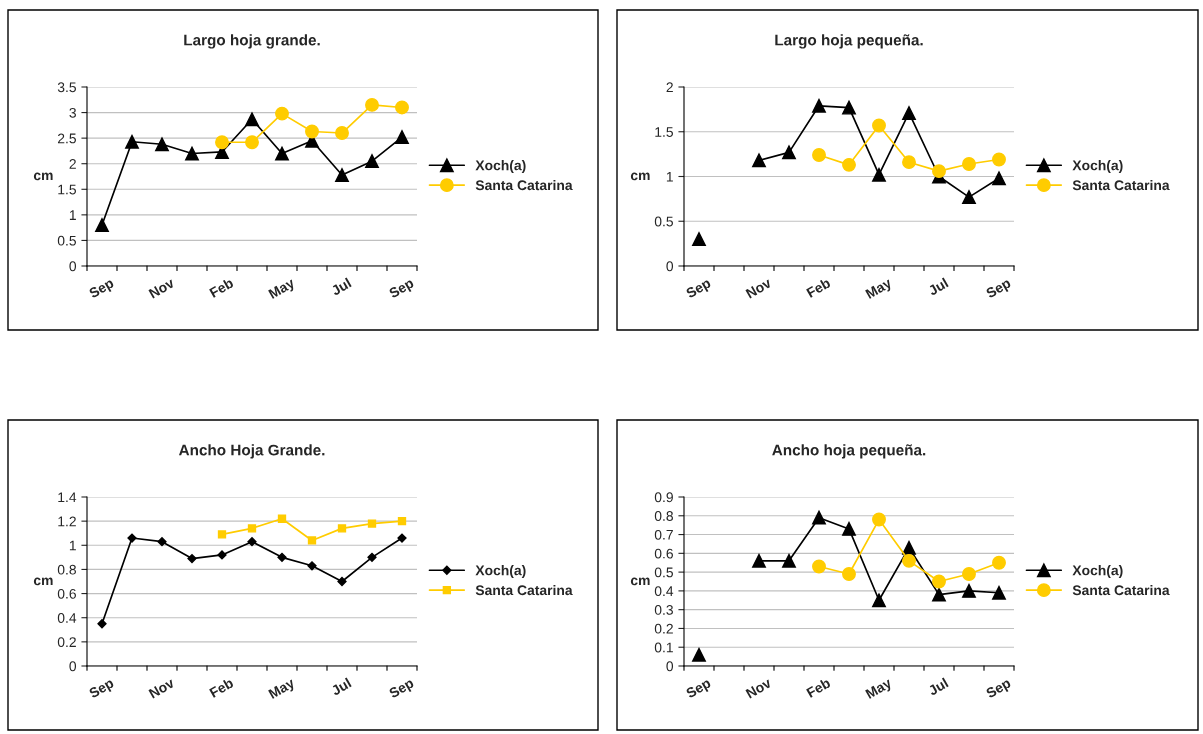  I want to click on x-tick-label: Feb, so click(221, 687).